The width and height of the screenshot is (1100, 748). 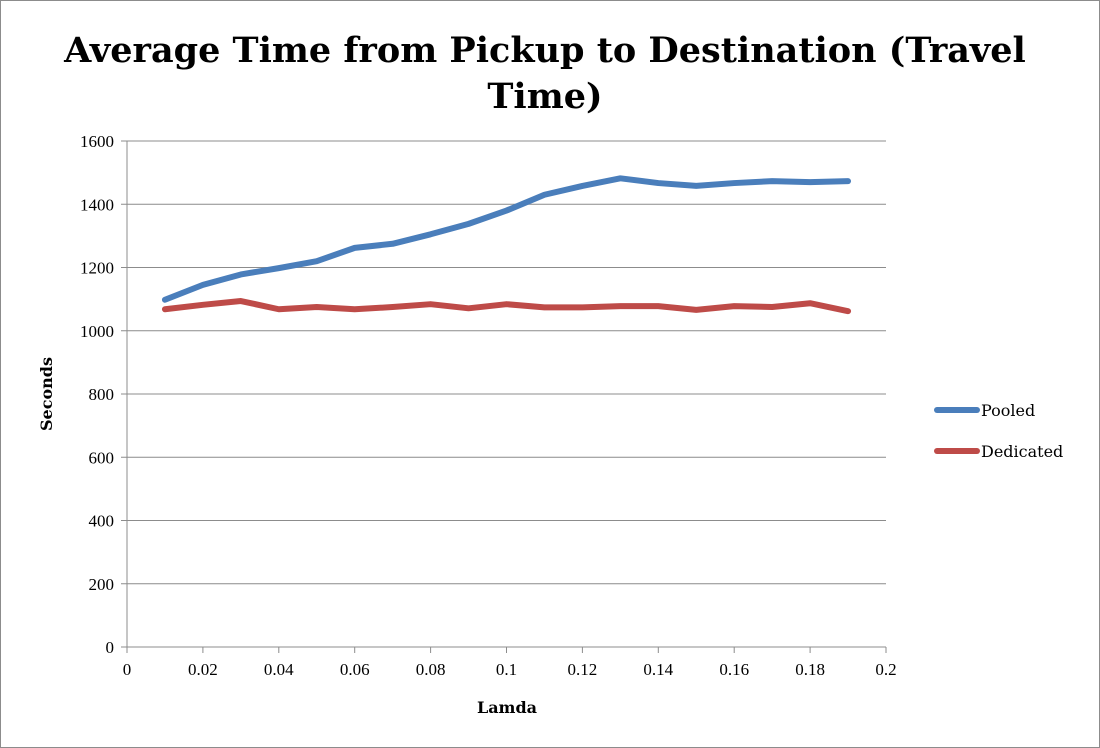 What do you see at coordinates (506, 669) in the screenshot?
I see `x-tick-label-0.1: 0.1` at bounding box center [506, 669].